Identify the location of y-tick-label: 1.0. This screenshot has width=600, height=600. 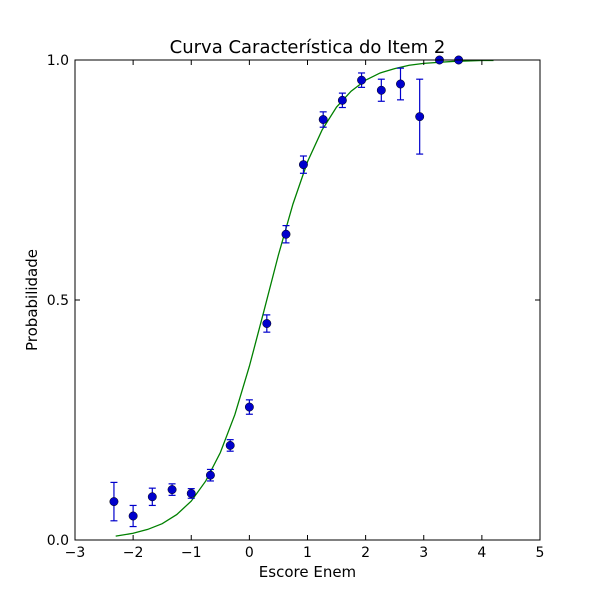
(58, 61).